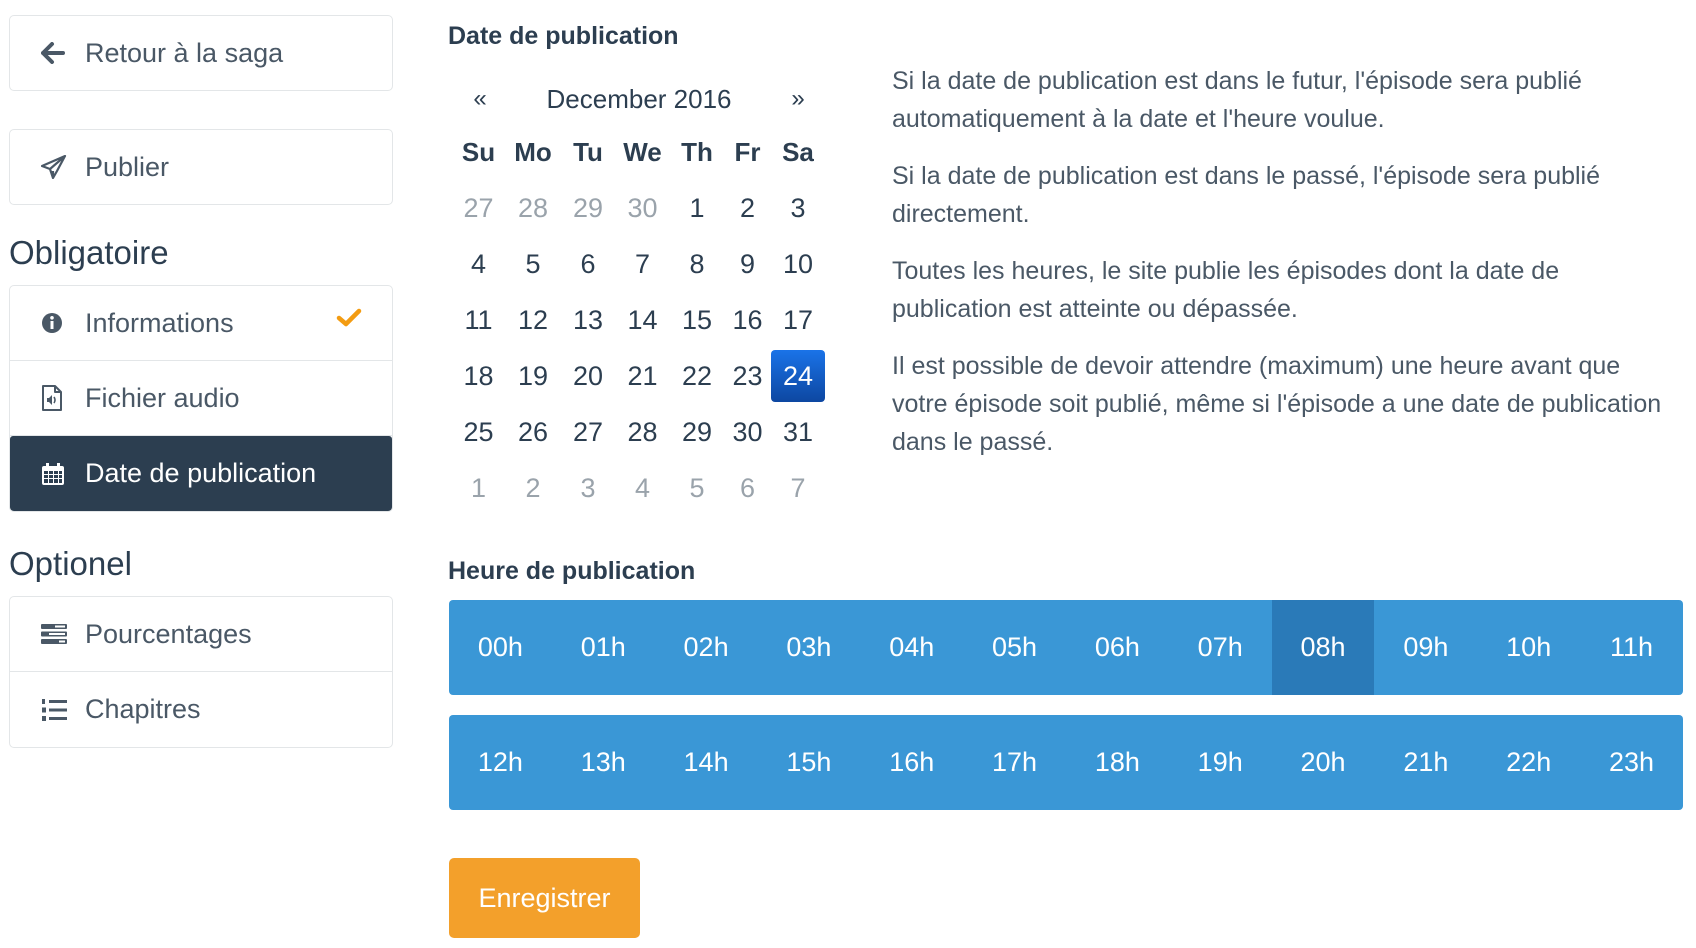 This screenshot has width=1696, height=948. What do you see at coordinates (798, 263) in the screenshot?
I see `calendar-day: 10` at bounding box center [798, 263].